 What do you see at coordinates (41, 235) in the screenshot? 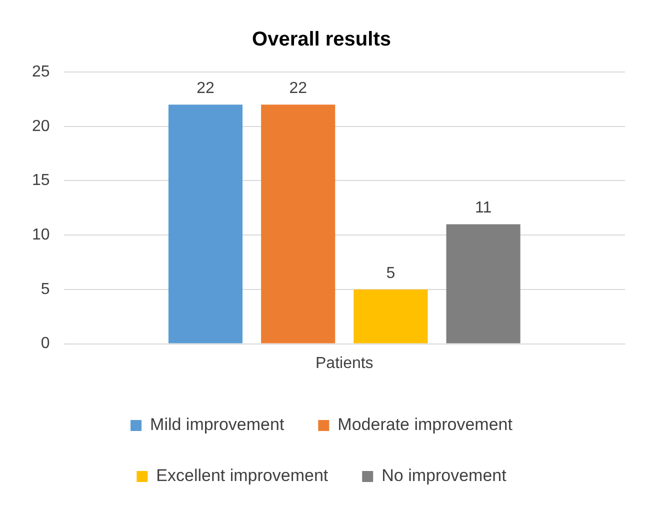
I see `y-tick-label: 10` at bounding box center [41, 235].